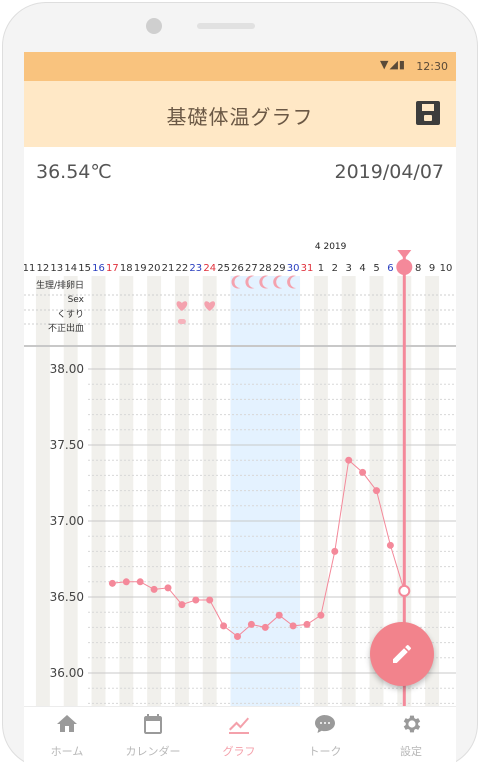 This screenshot has height=770, width=480. What do you see at coordinates (404, 267) in the screenshot?
I see `selected-day-highlight` at bounding box center [404, 267].